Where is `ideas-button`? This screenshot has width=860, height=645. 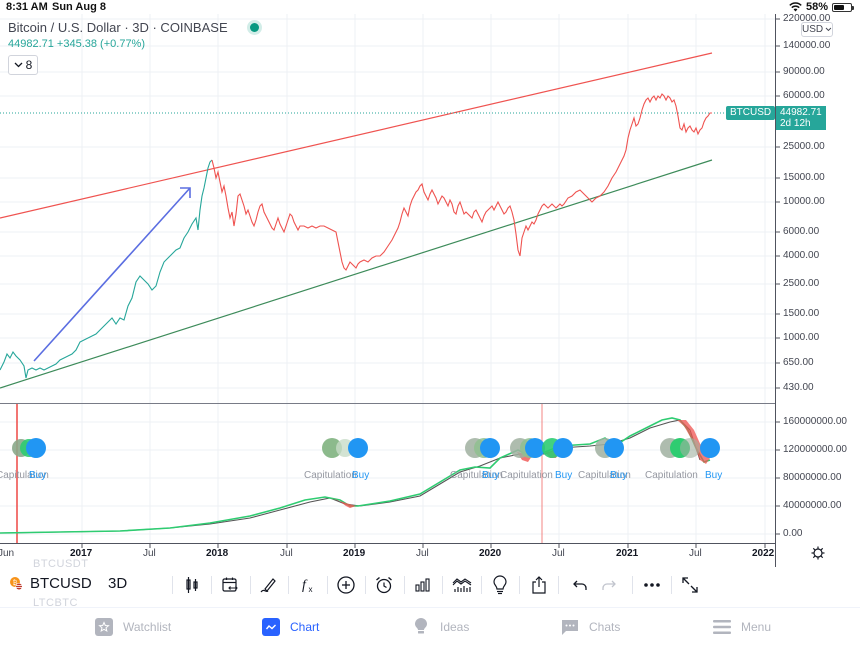
ideas-button is located at coordinates (500, 585).